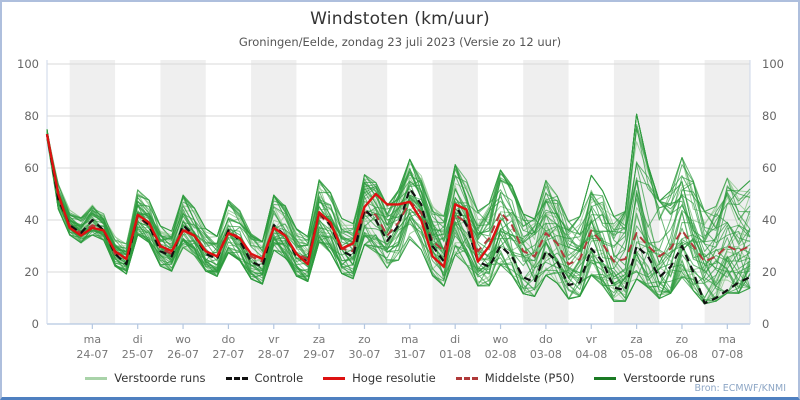 The image size is (800, 400). I want to click on x-axis-date-label: 31-07, so click(410, 354).